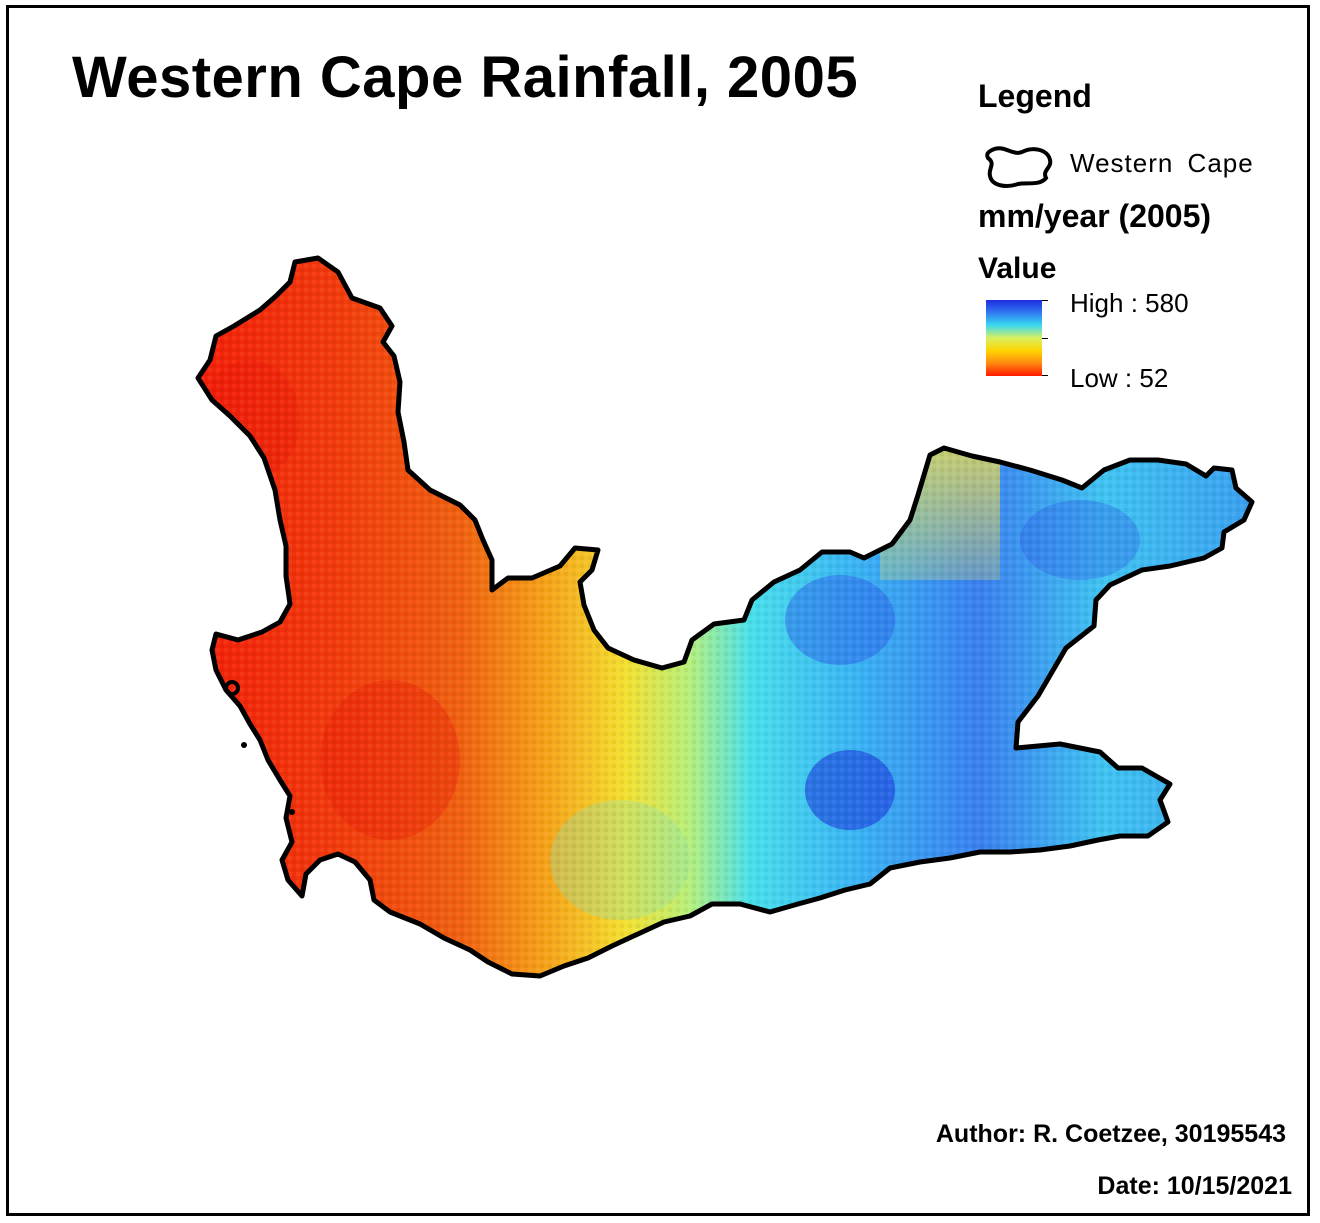 The width and height of the screenshot is (1320, 1223). Describe the element at coordinates (1129, 303) in the screenshot. I see `ramp-high-label: High : 580` at that location.